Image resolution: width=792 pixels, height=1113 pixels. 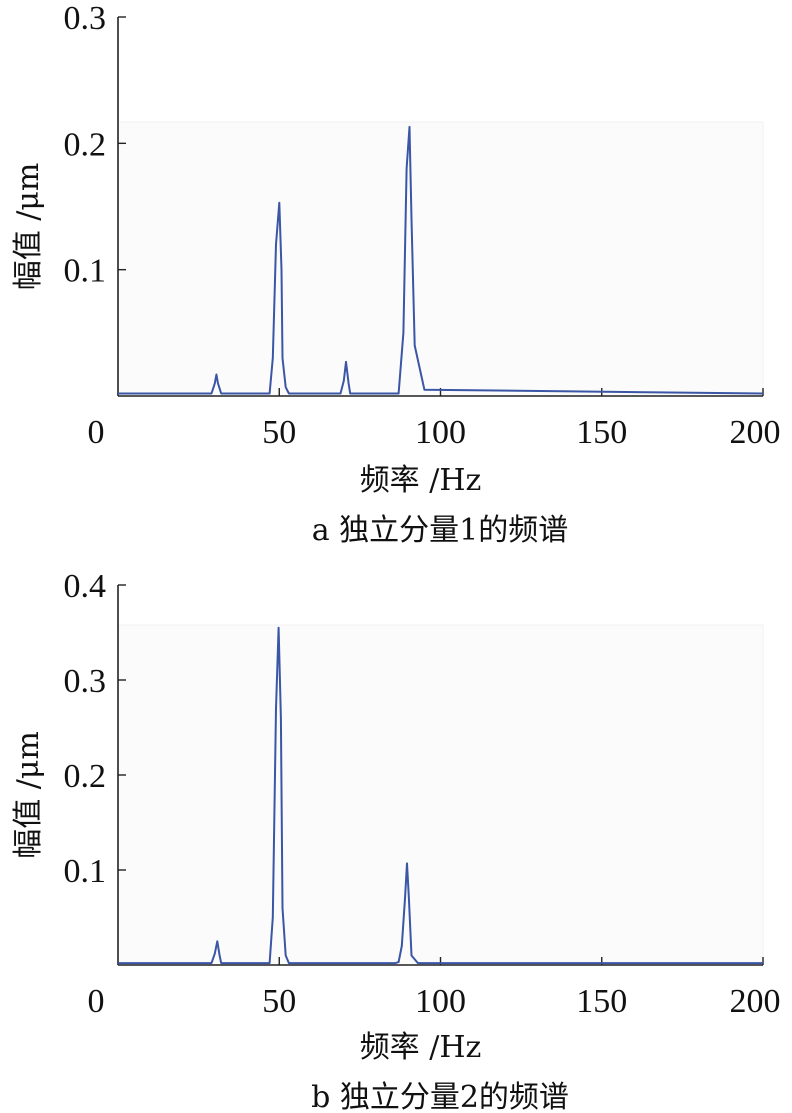 What do you see at coordinates (421, 1047) in the screenshot?
I see `chart2-x-axis-label: 频率 /Hz` at bounding box center [421, 1047].